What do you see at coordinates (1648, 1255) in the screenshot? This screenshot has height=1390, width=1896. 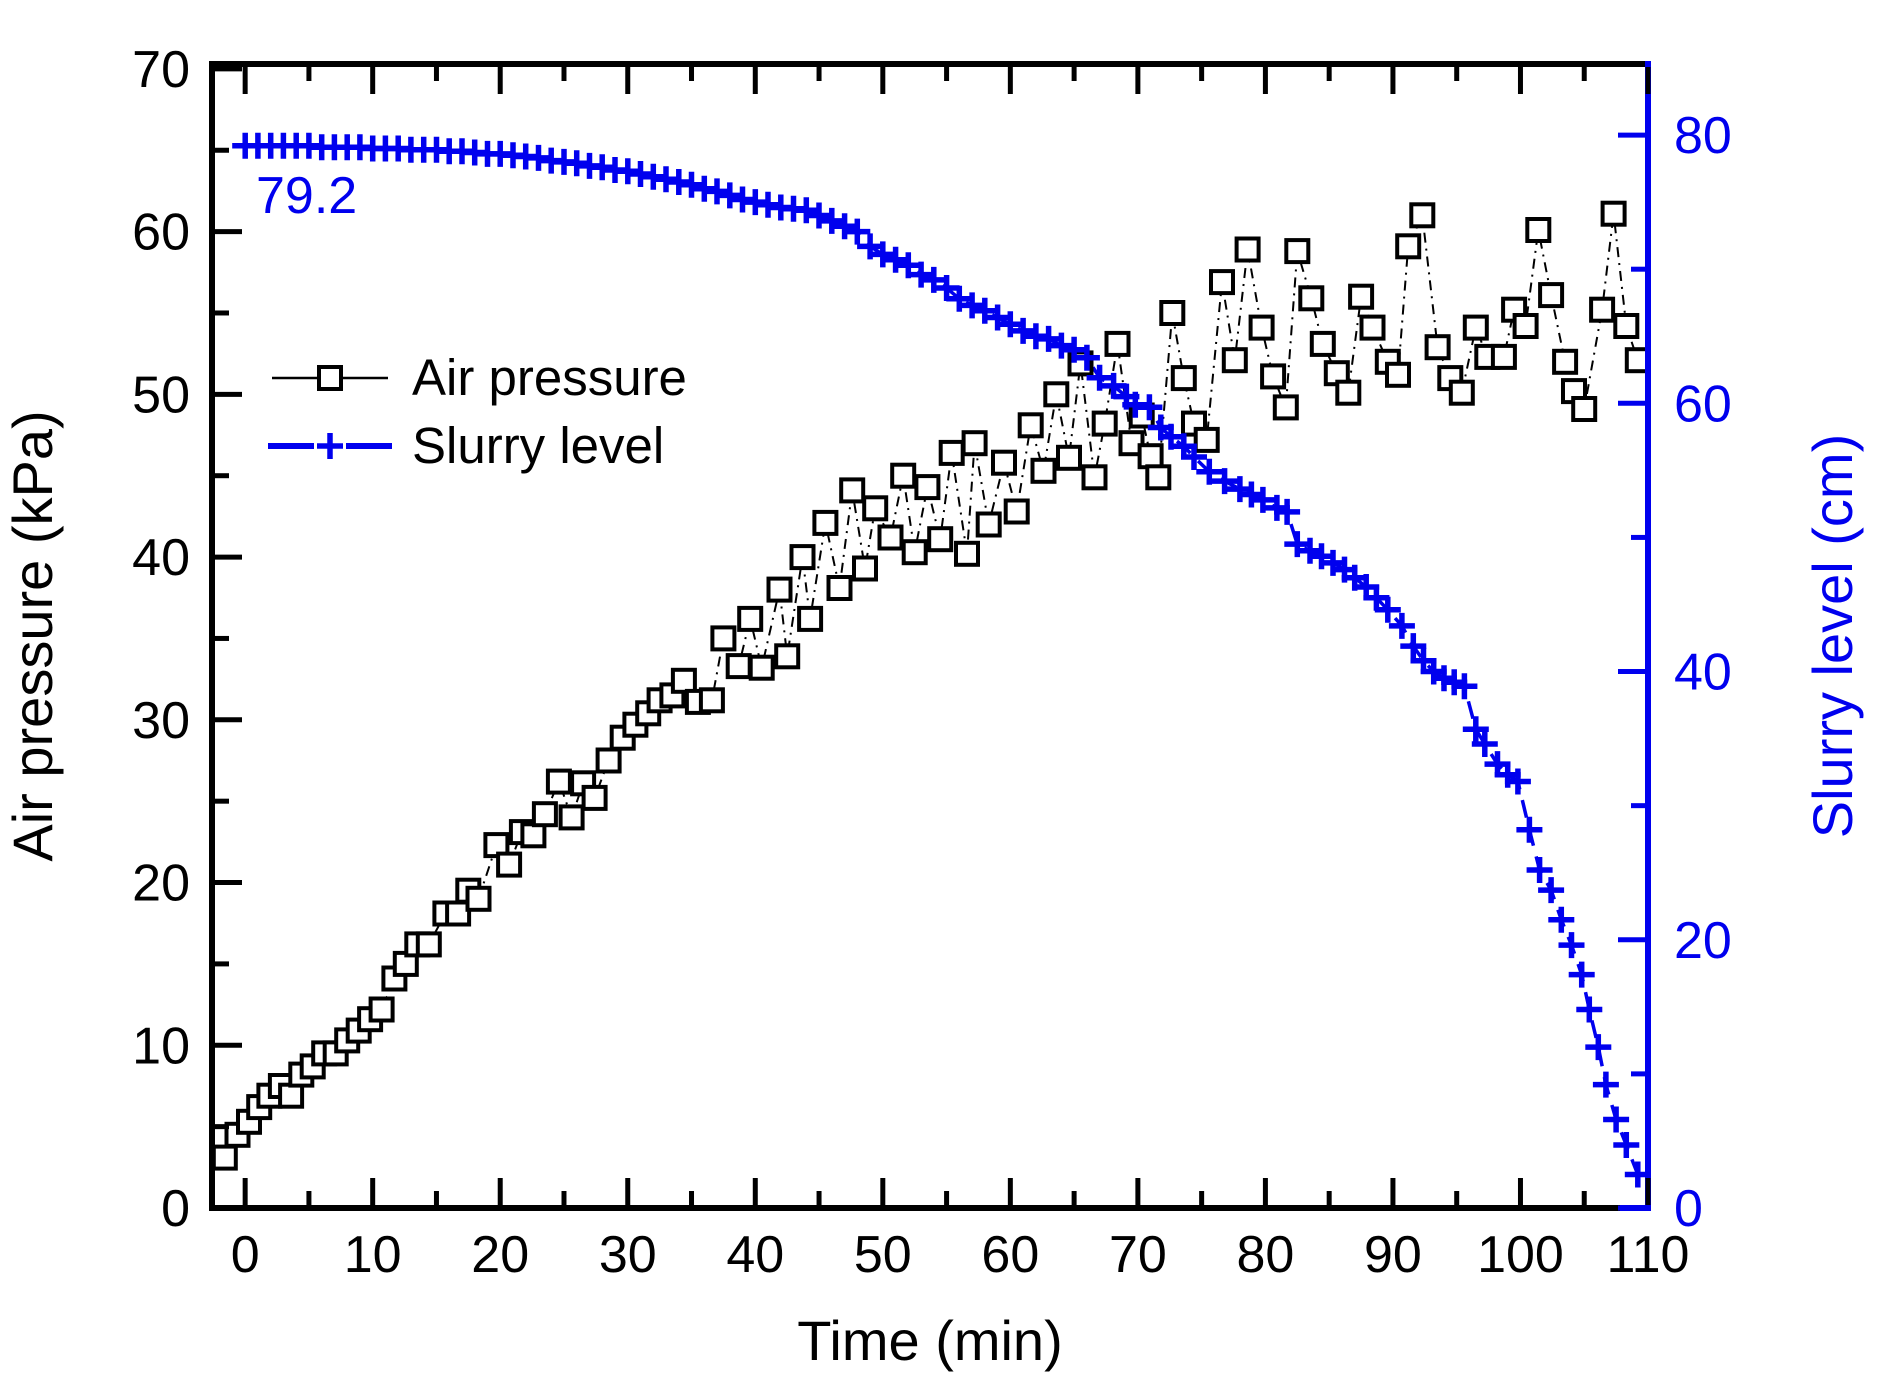 I see `x-tick-label: 110` at bounding box center [1648, 1255].